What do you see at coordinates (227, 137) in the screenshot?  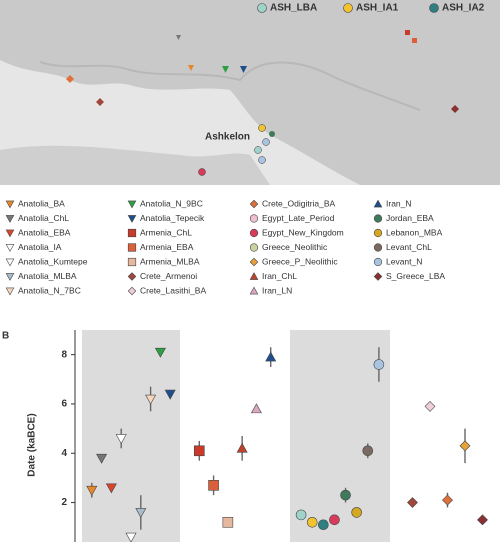 I see `place-label: Ashkelon` at bounding box center [227, 137].